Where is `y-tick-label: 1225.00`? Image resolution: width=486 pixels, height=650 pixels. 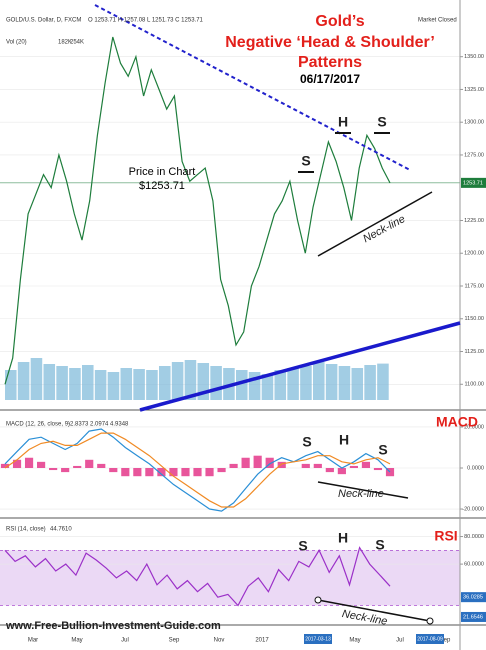 y-tick-label: 1225.00 is located at coordinates (474, 221).